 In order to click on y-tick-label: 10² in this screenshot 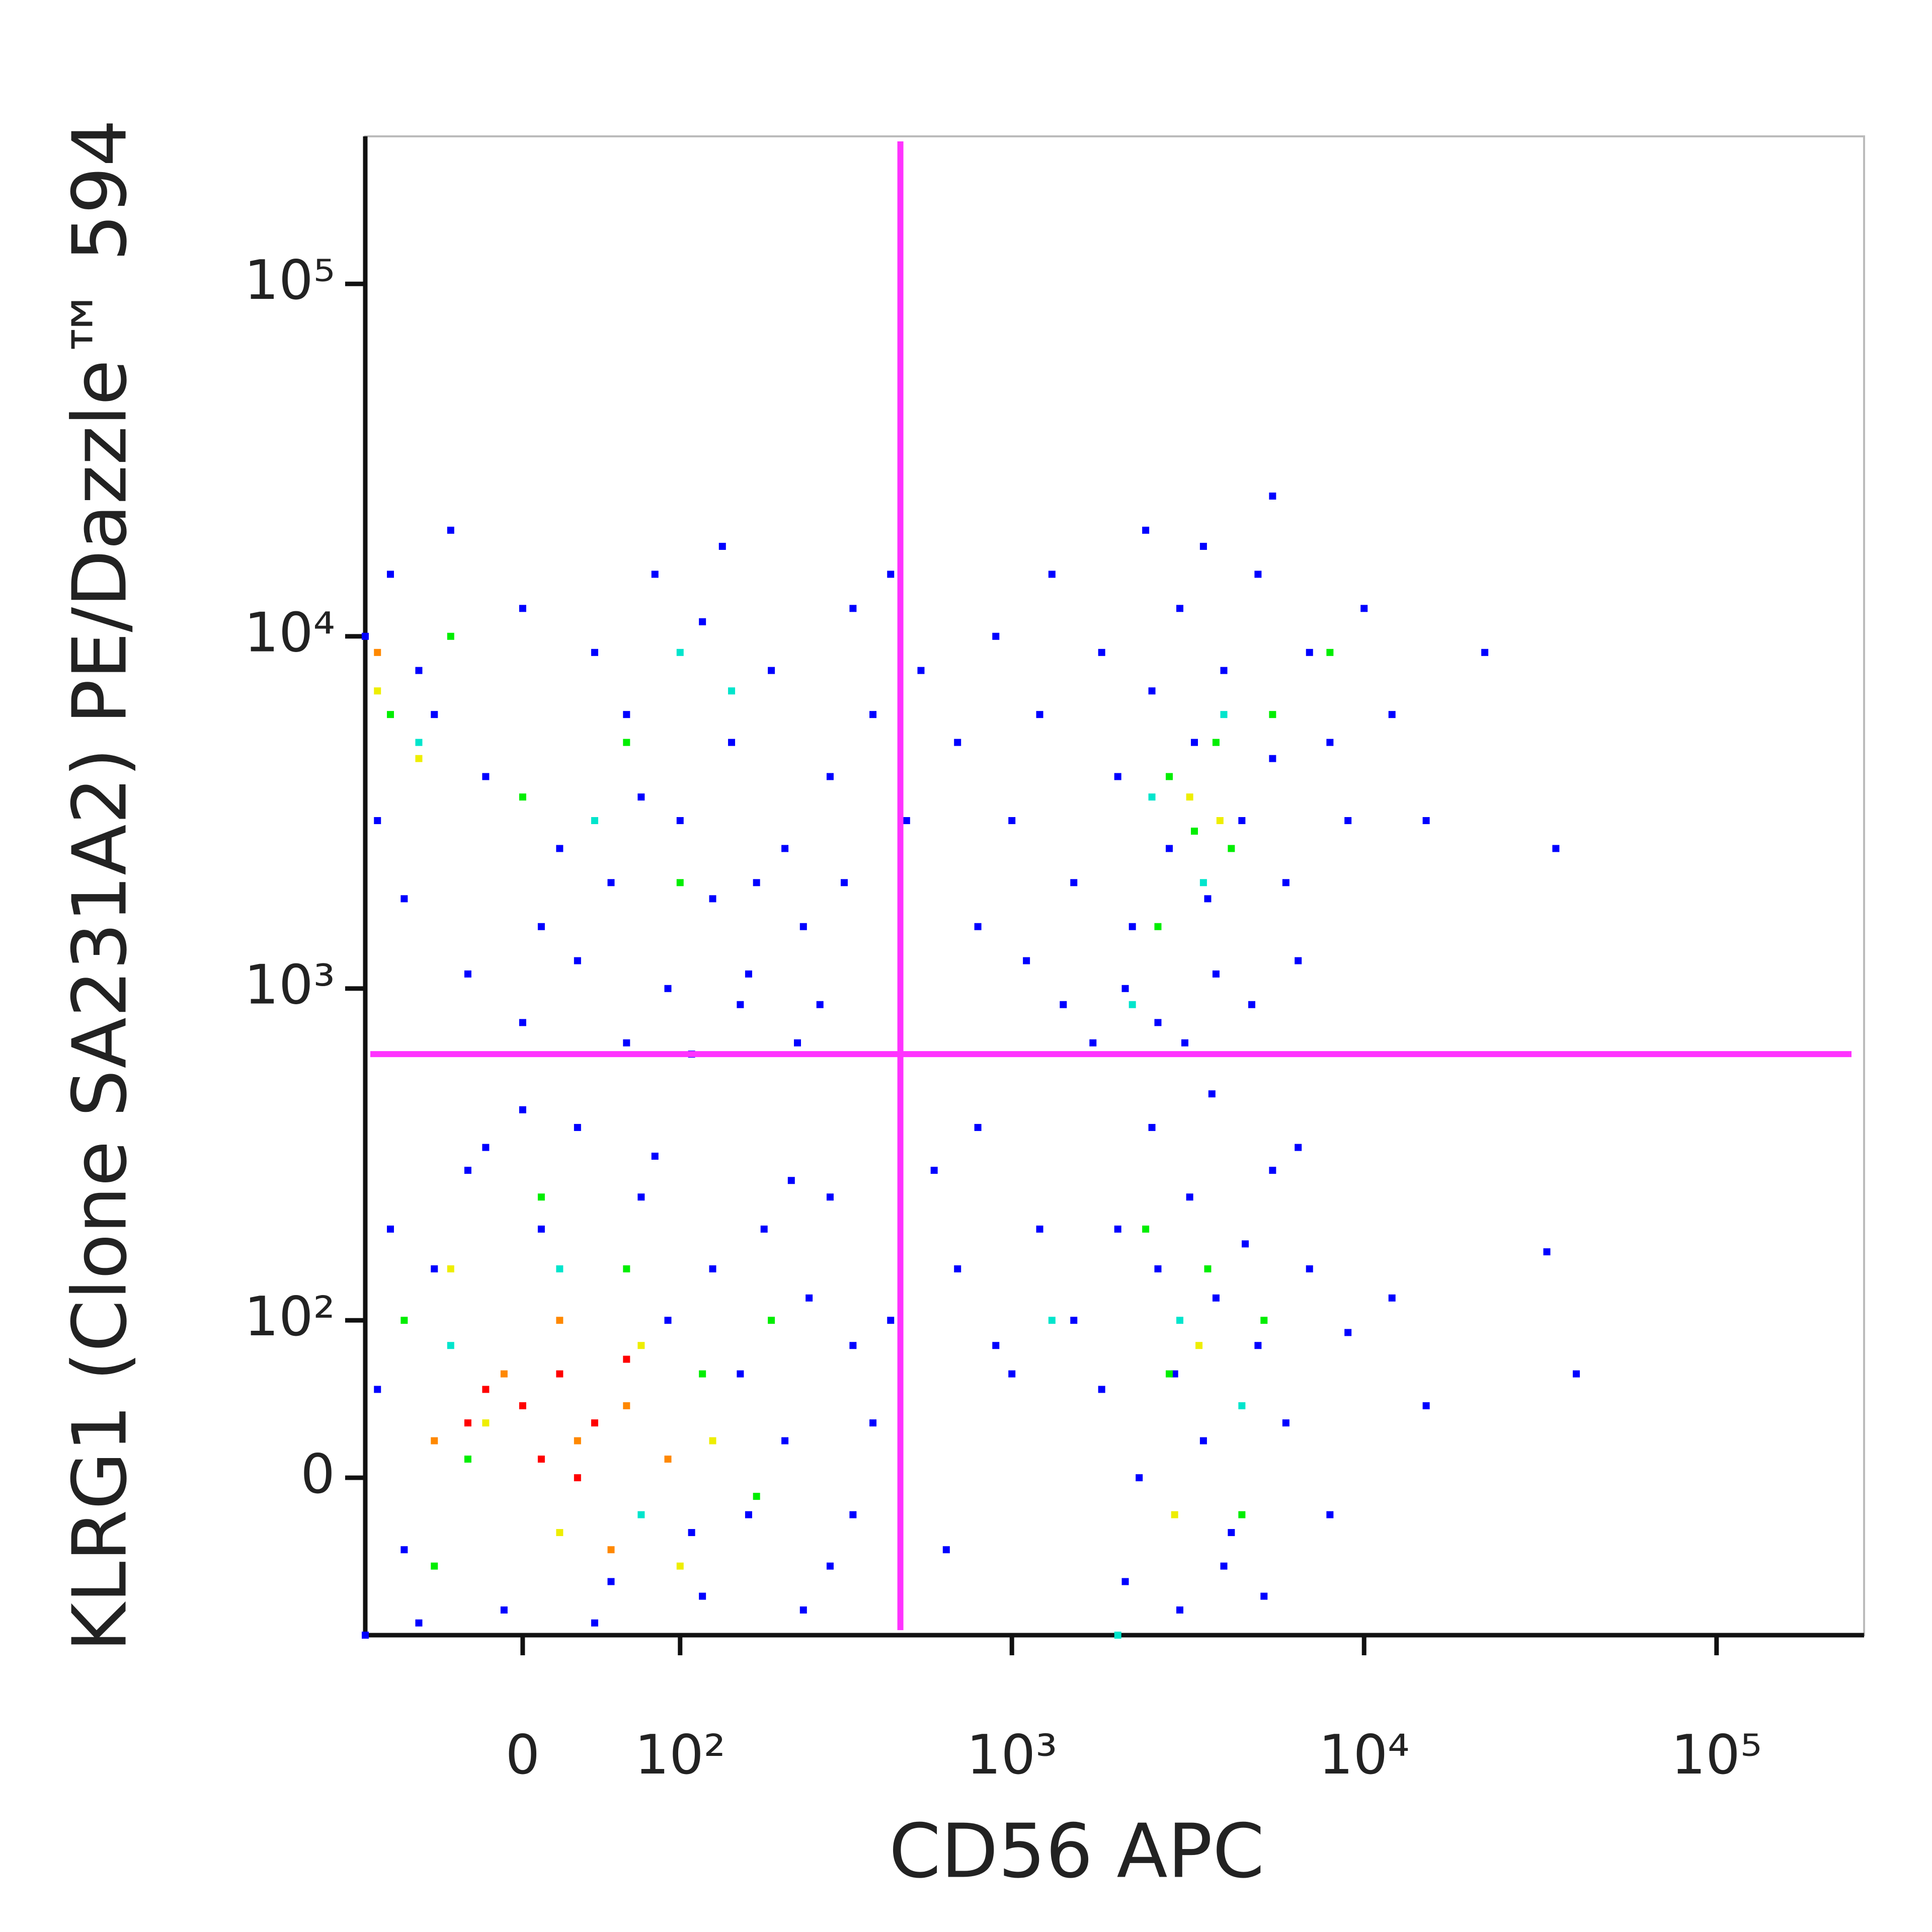, I will do `click(289, 1316)`.